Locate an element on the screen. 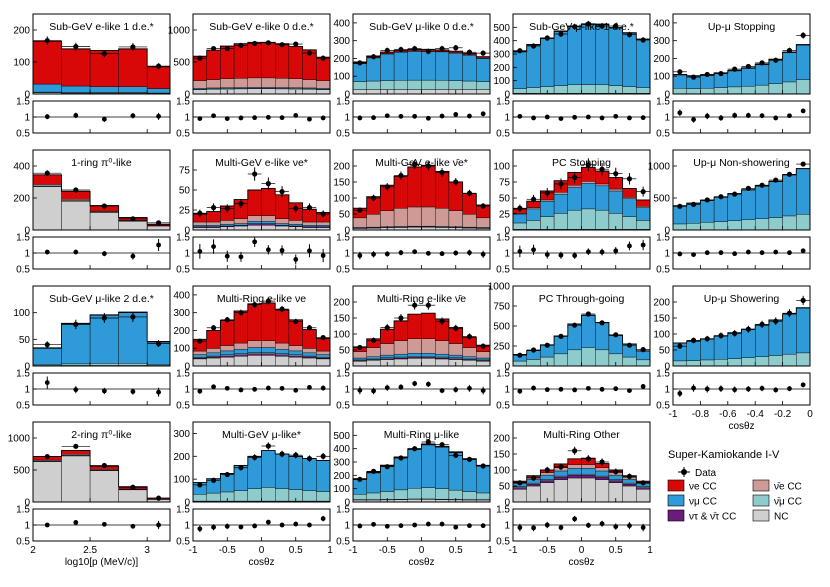  legend-title: Super-Kamiokande I-V is located at coordinates (724, 455).